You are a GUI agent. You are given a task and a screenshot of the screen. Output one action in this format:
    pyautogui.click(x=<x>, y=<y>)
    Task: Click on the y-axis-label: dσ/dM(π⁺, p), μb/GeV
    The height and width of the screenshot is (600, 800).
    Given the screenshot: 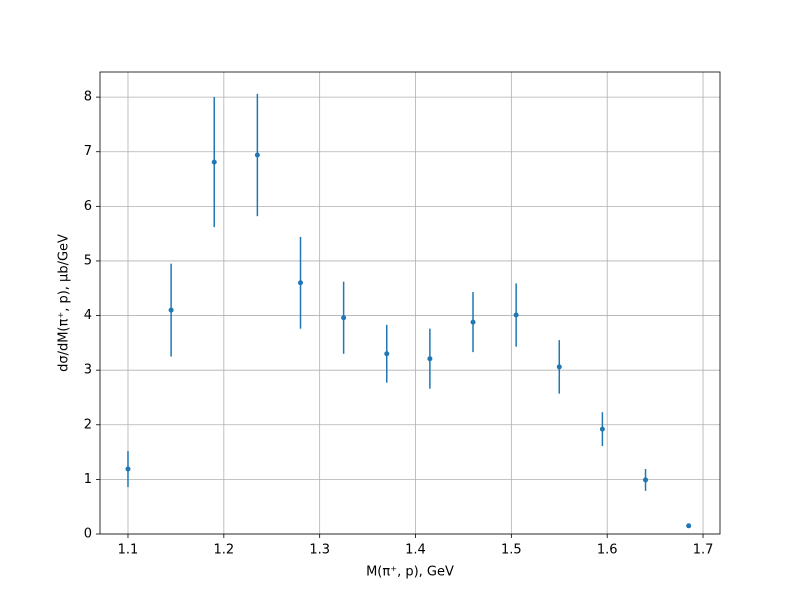 What is the action you would take?
    pyautogui.click(x=64, y=303)
    